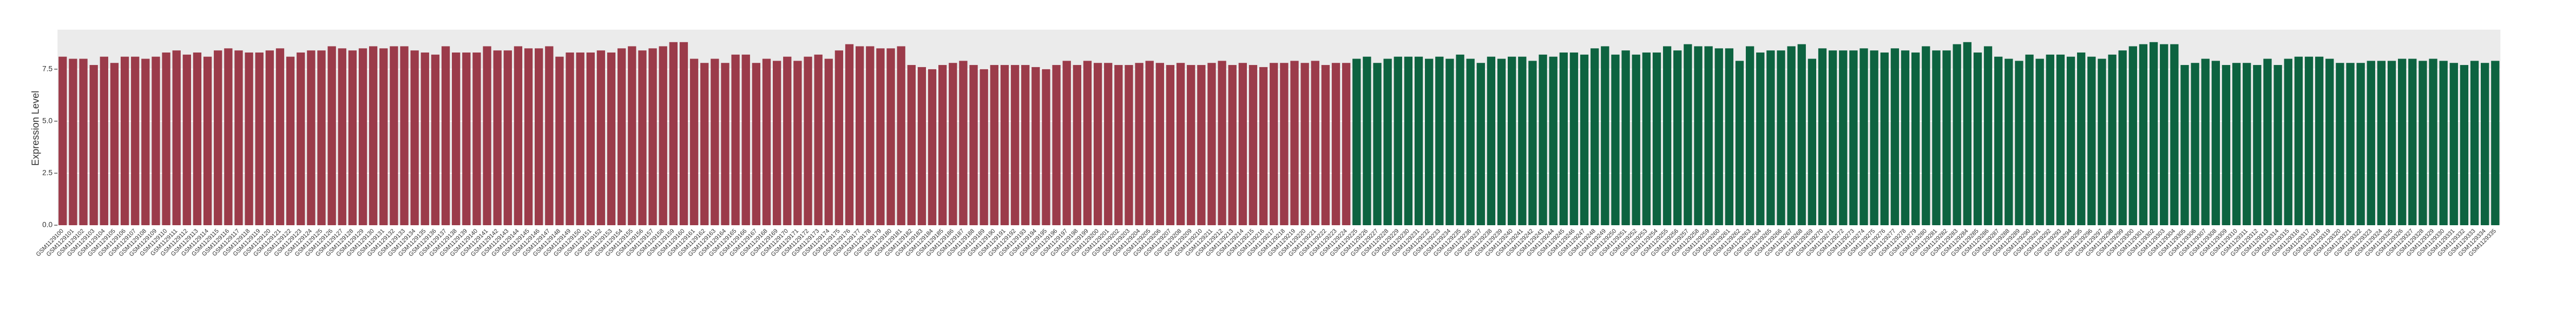  I want to click on y-tick-label: 2.5, so click(47, 173).